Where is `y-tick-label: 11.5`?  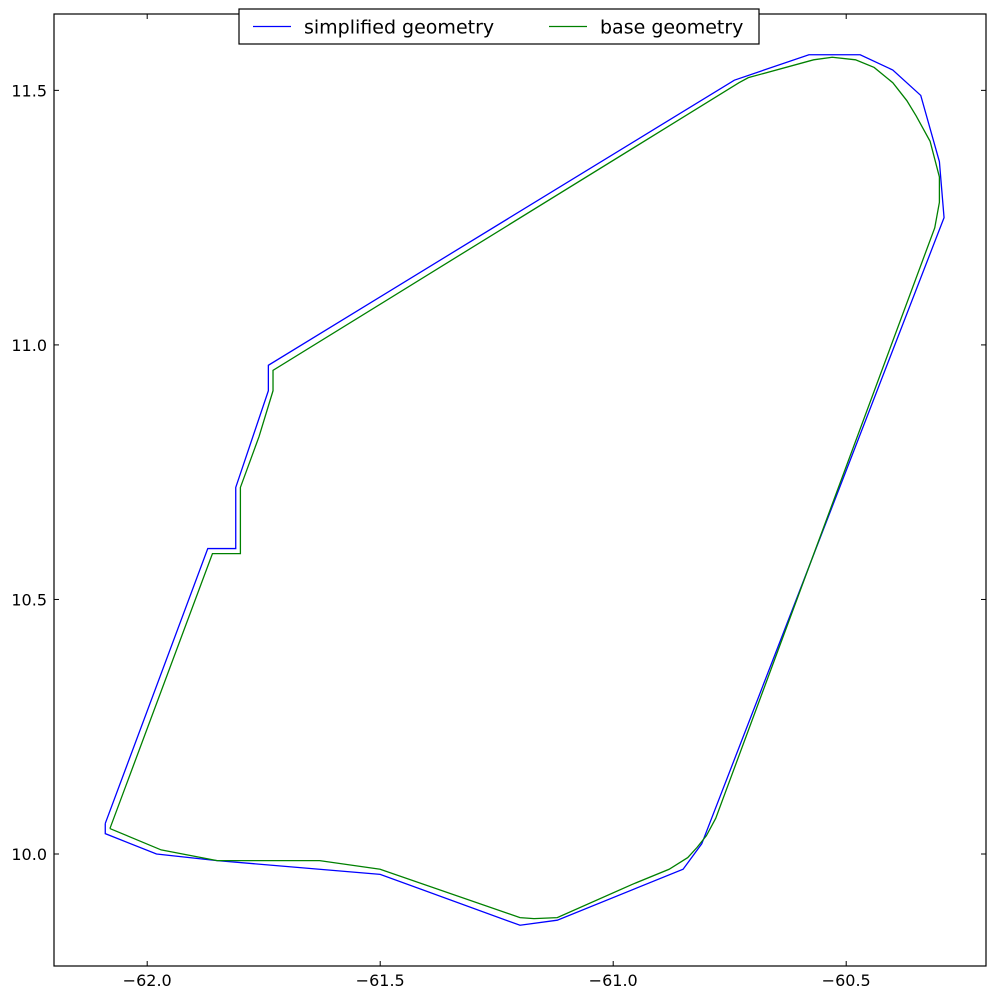 y-tick-label: 11.5 is located at coordinates (29, 90).